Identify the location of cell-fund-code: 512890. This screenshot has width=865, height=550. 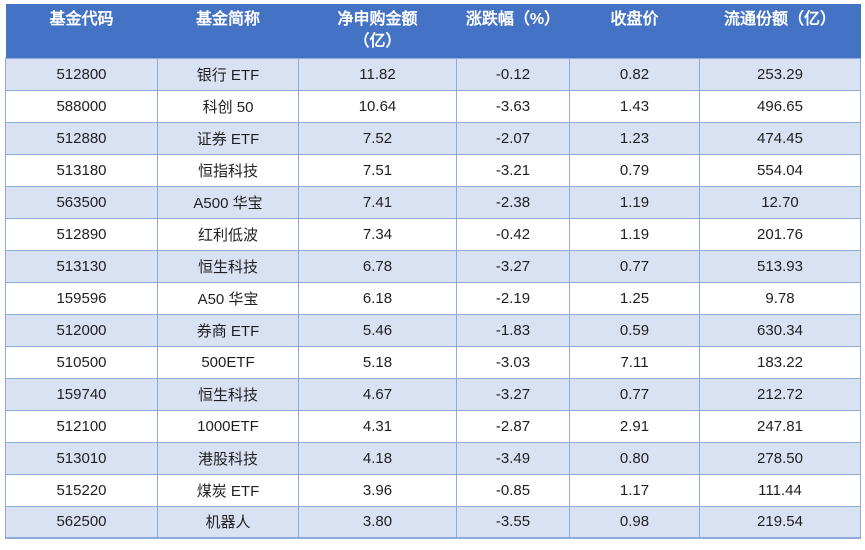
(81, 234).